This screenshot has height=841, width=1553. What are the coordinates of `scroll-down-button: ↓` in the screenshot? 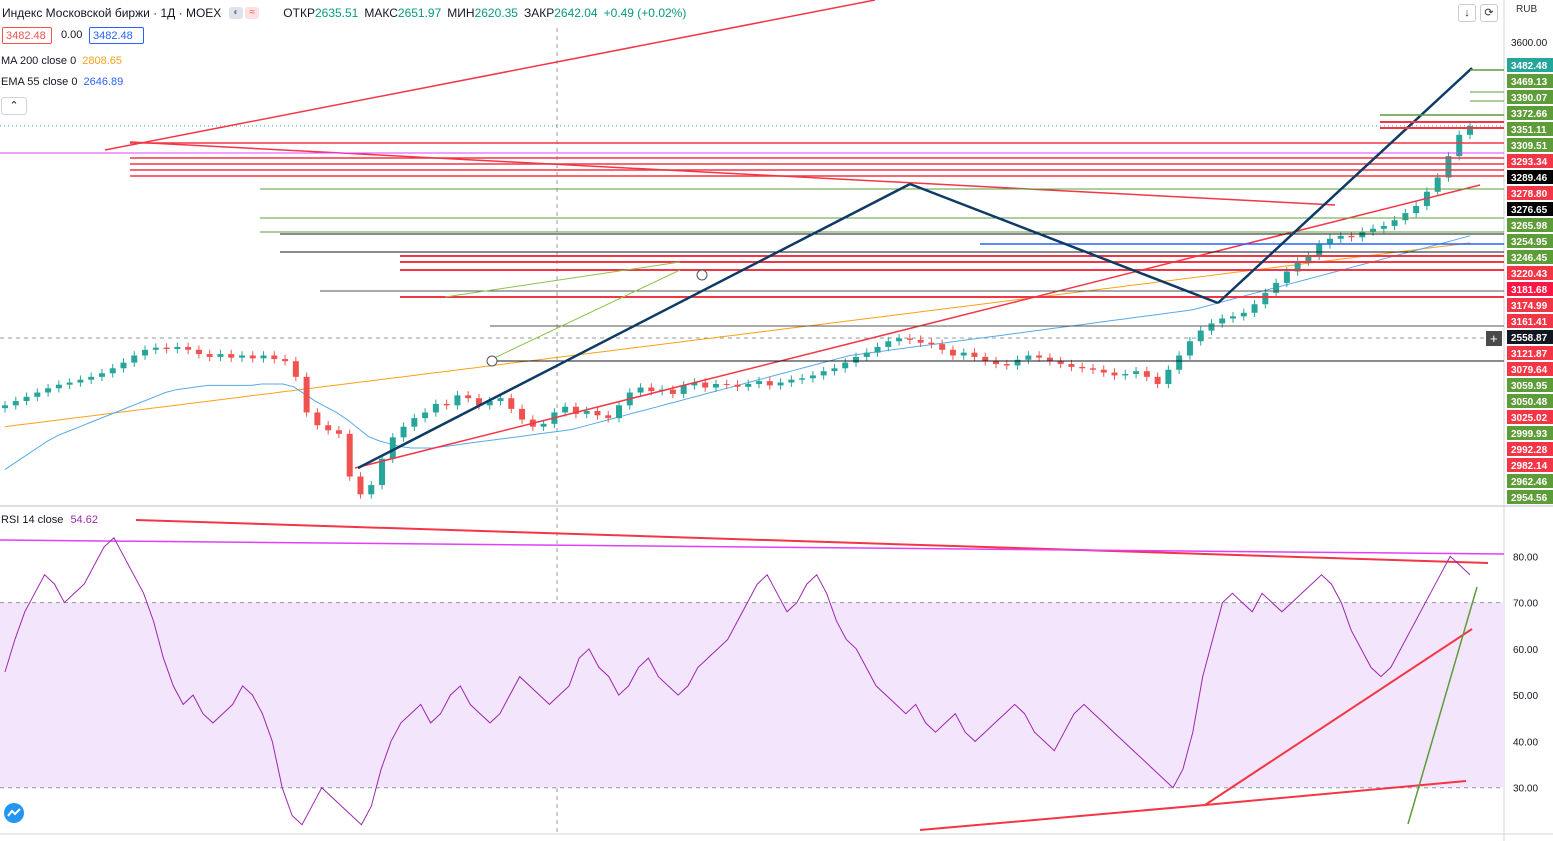 It's located at (1467, 13).